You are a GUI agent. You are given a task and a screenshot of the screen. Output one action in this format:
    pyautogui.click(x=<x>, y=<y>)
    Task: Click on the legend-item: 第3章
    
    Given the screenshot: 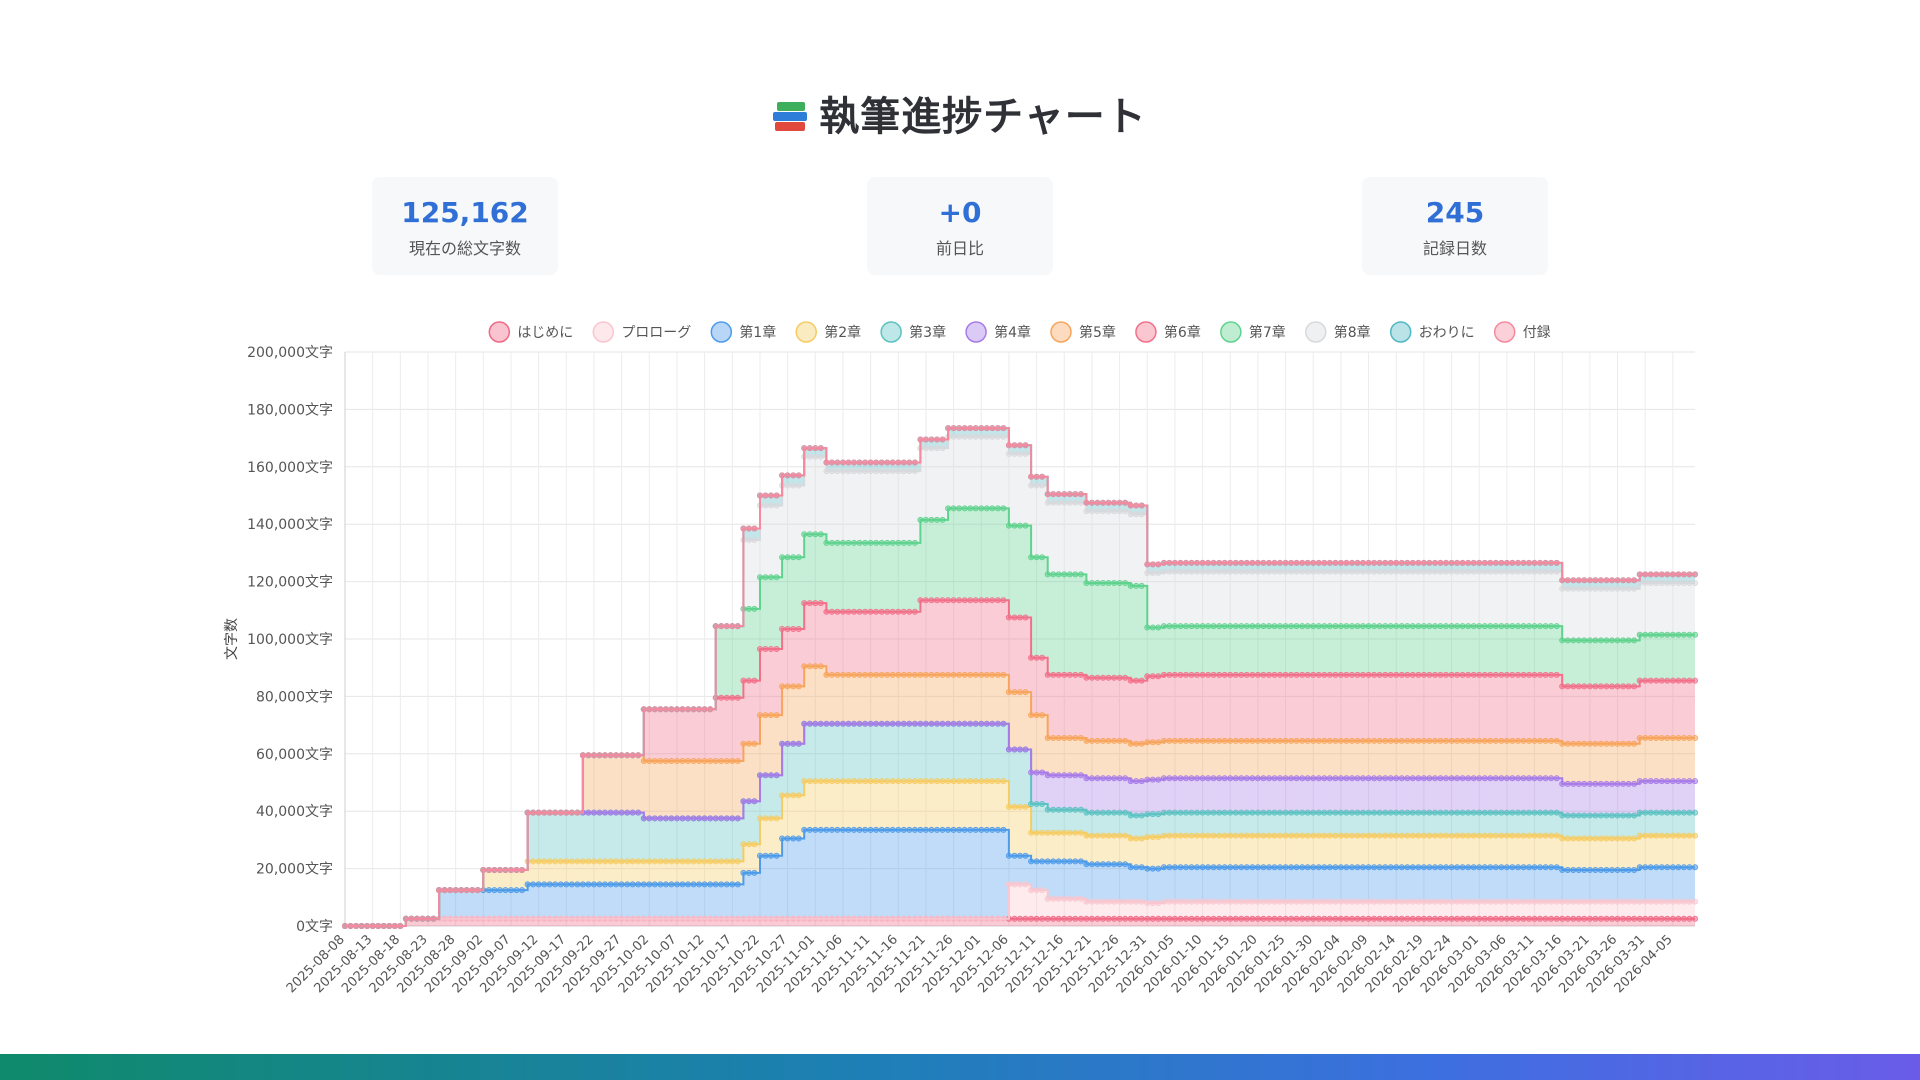 What is the action you would take?
    pyautogui.click(x=913, y=332)
    